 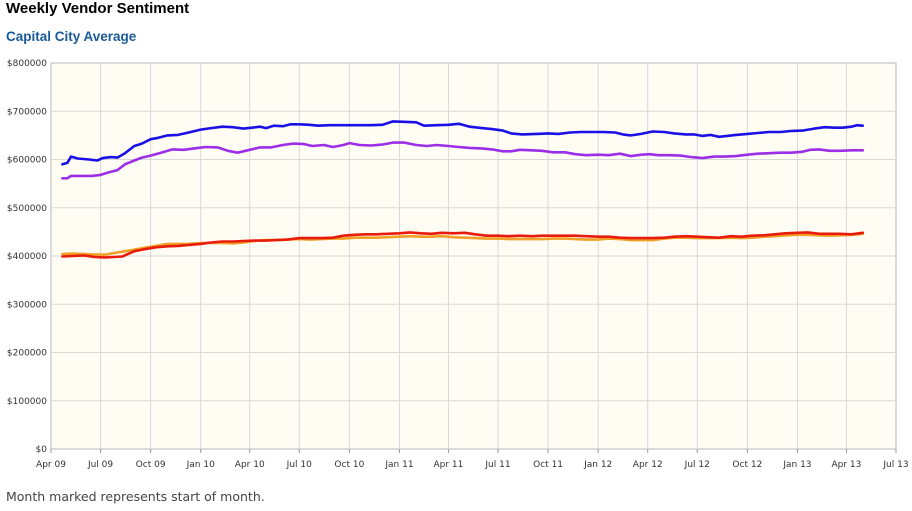 I want to click on y-tick-label: $600000, so click(x=27, y=161).